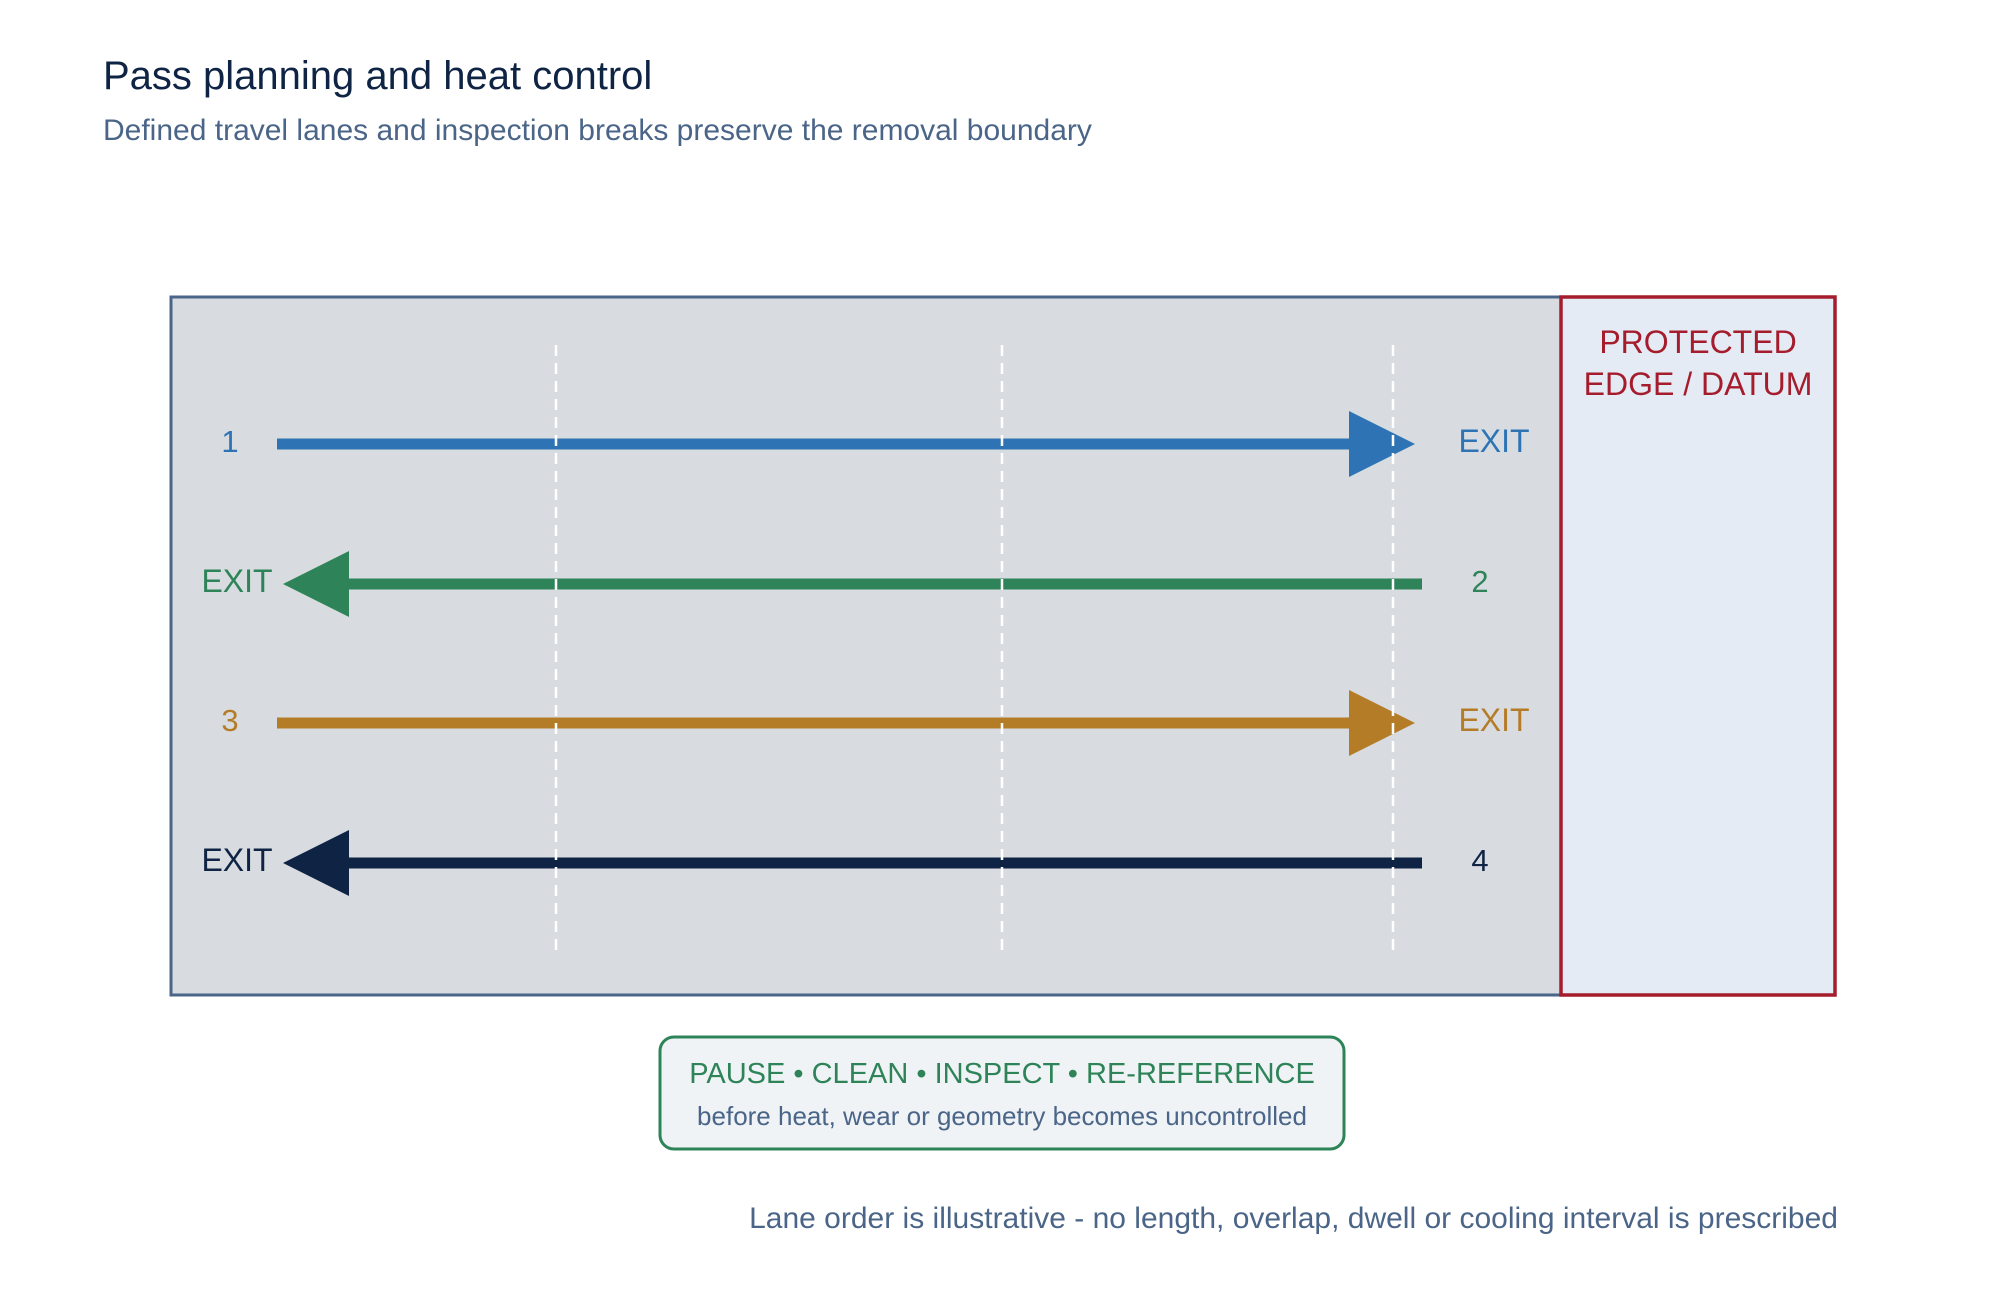 The image size is (1994, 1300). What do you see at coordinates (236, 860) in the screenshot?
I see `lane-4-exit-label: EXIT` at bounding box center [236, 860].